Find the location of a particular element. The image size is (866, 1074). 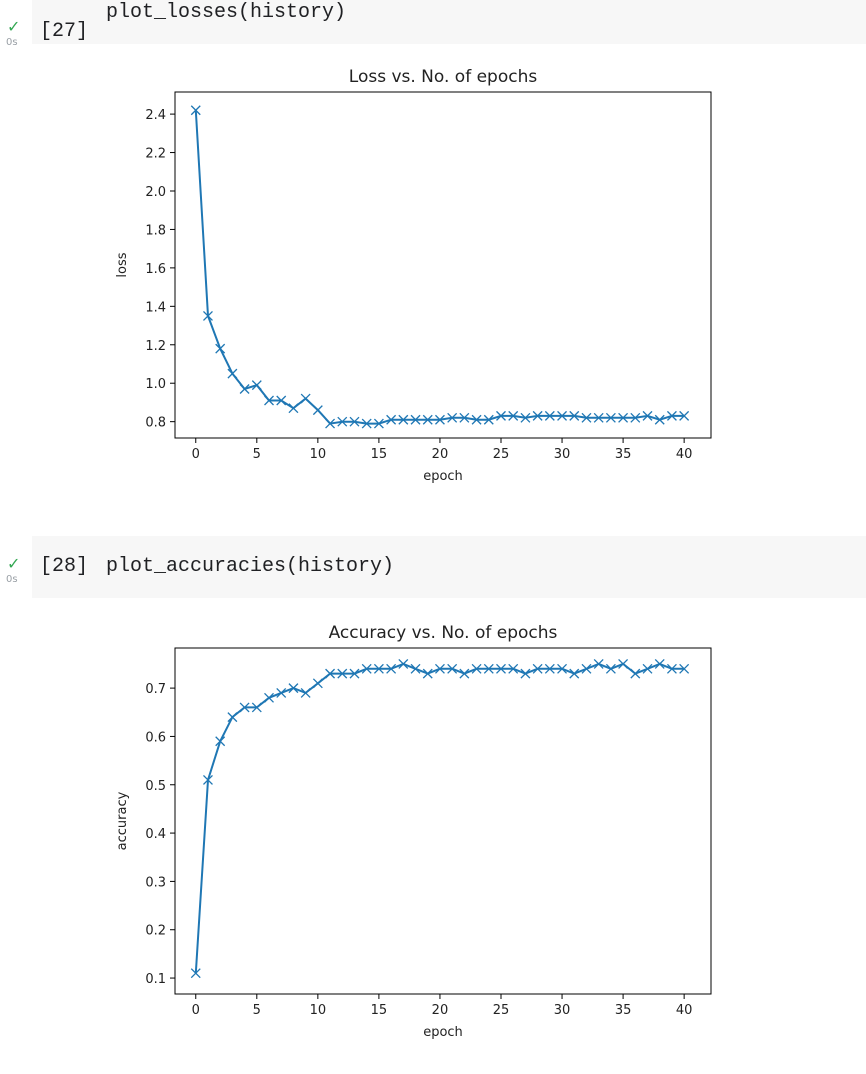

y-tick-label: 1.0 is located at coordinates (155, 384).